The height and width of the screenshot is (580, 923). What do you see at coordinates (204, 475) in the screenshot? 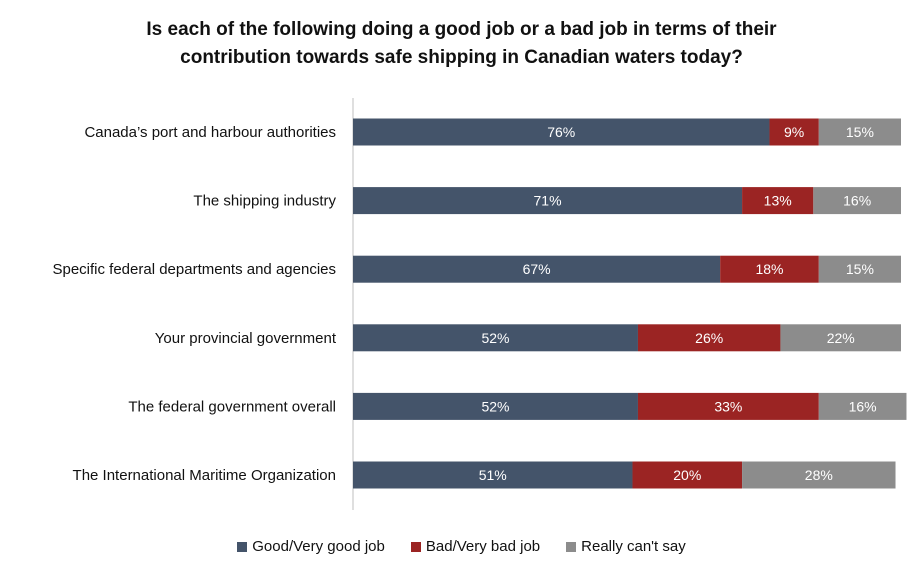
I see `category-label: The International Maritime Organization` at bounding box center [204, 475].